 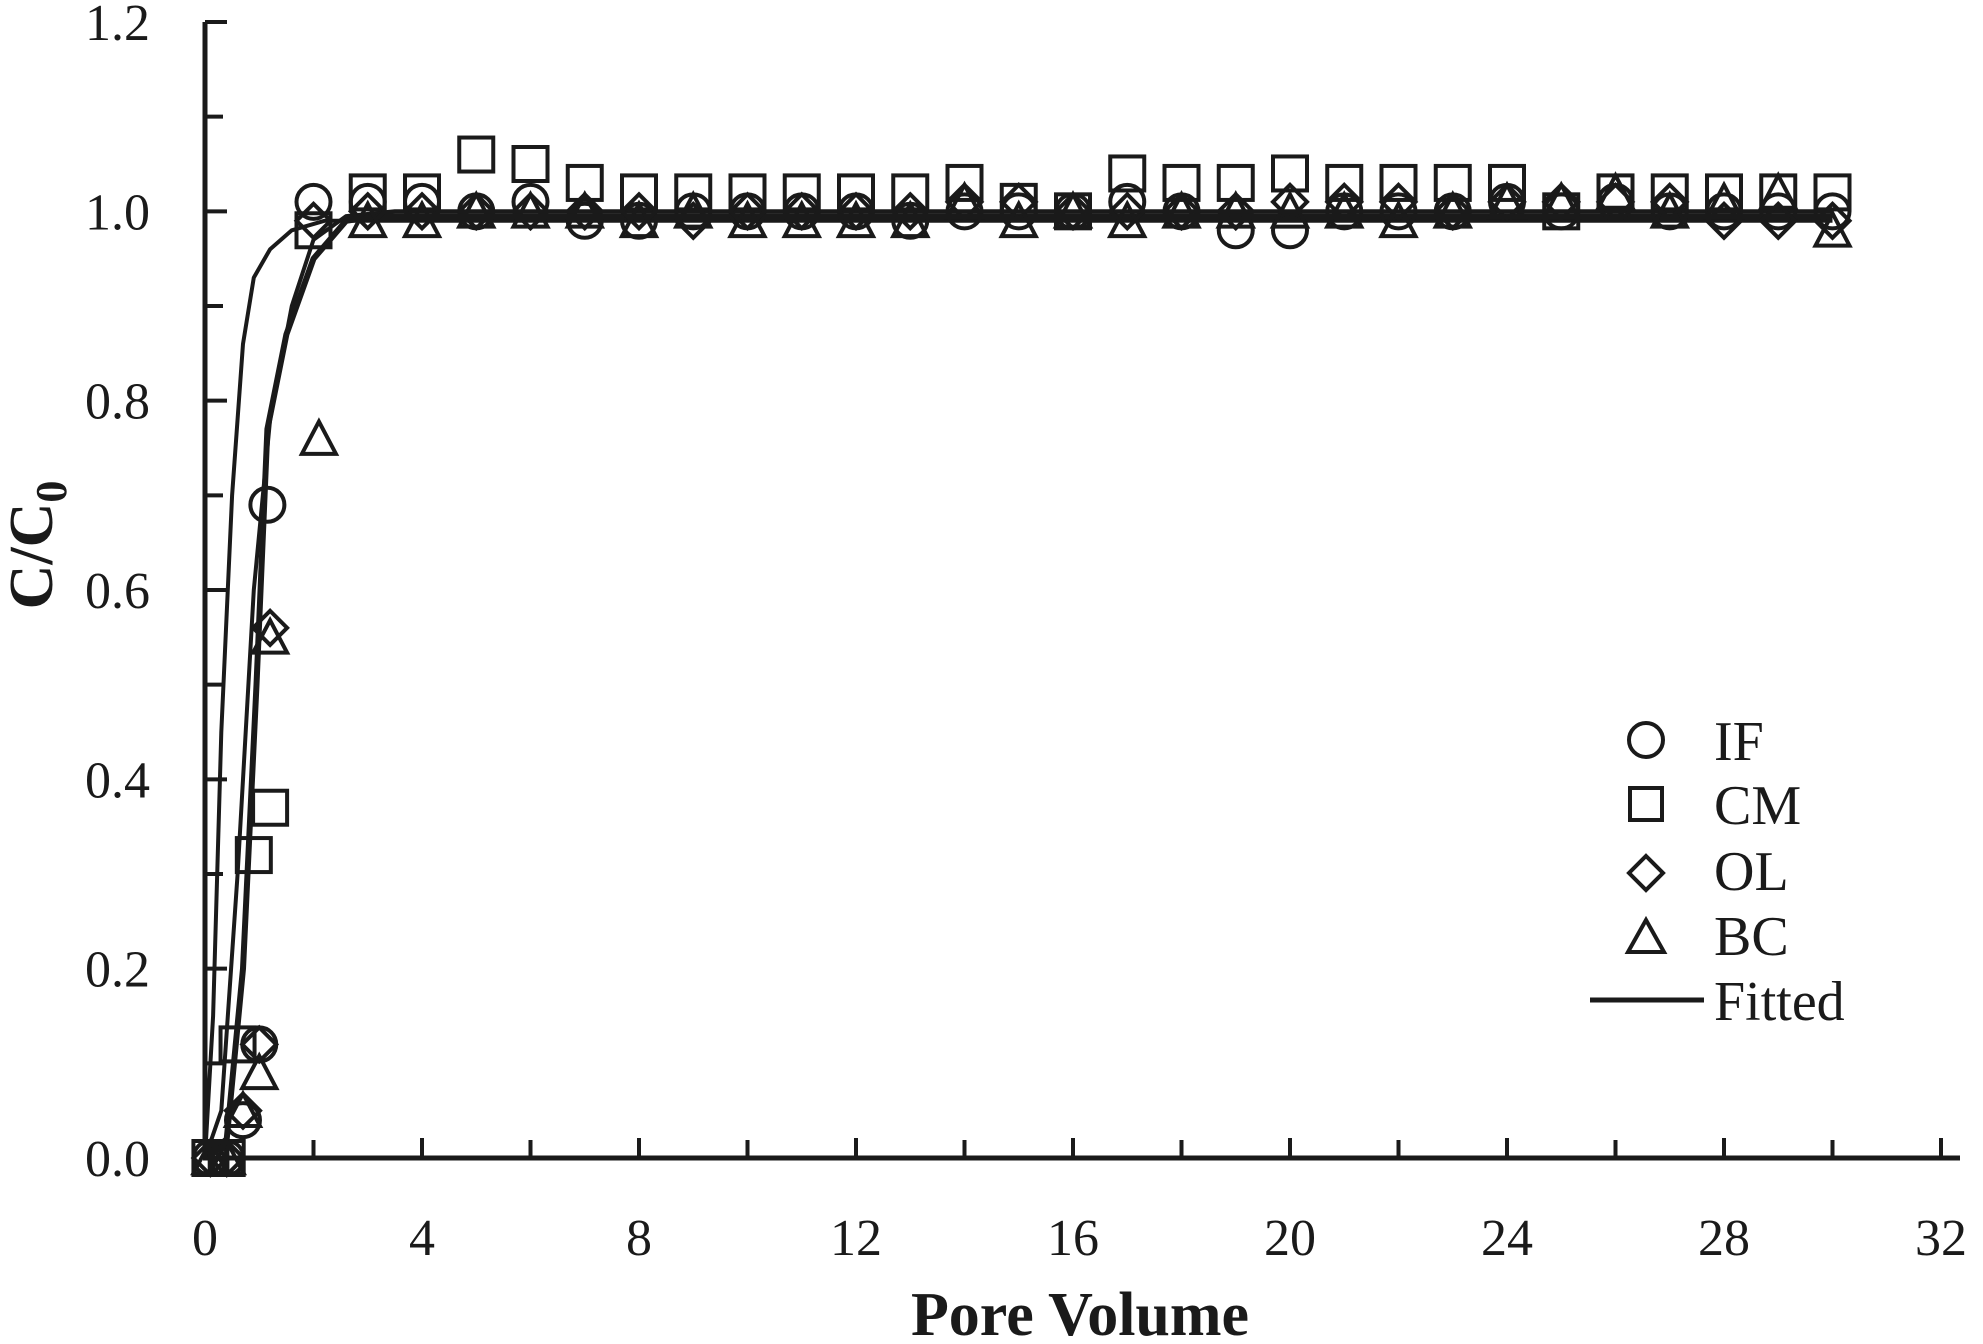 What do you see at coordinates (1707, 872) in the screenshot?
I see `legend-item-ol: OL` at bounding box center [1707, 872].